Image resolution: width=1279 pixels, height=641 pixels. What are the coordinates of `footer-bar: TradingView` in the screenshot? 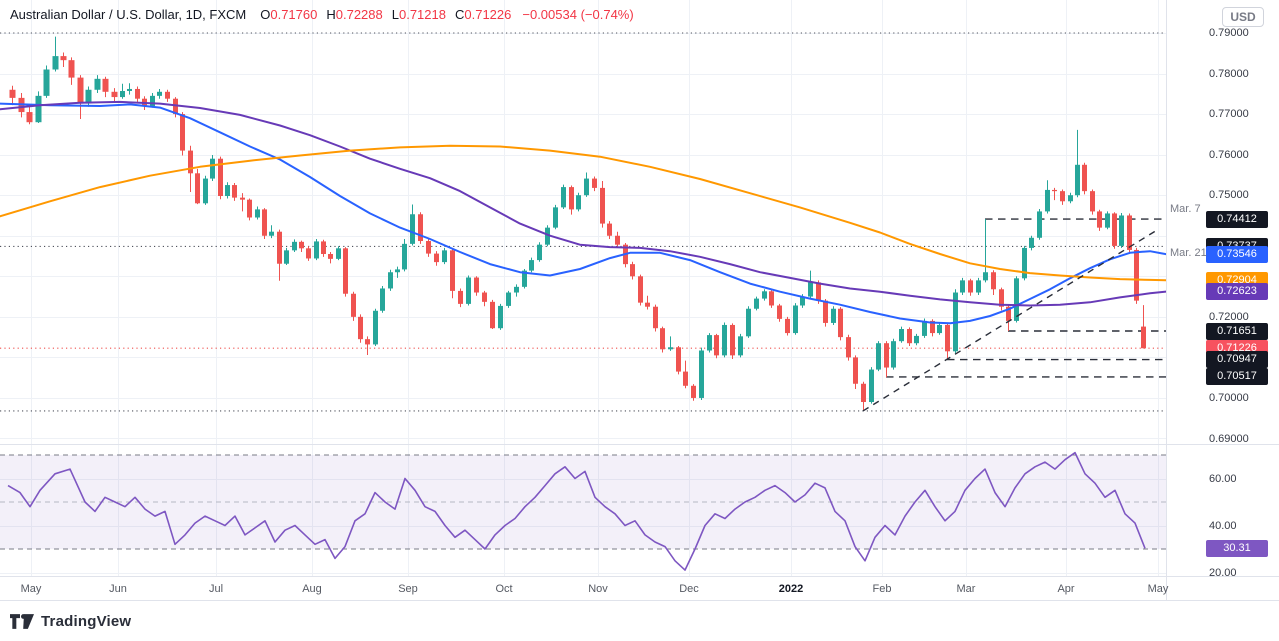 It's located at (639, 621).